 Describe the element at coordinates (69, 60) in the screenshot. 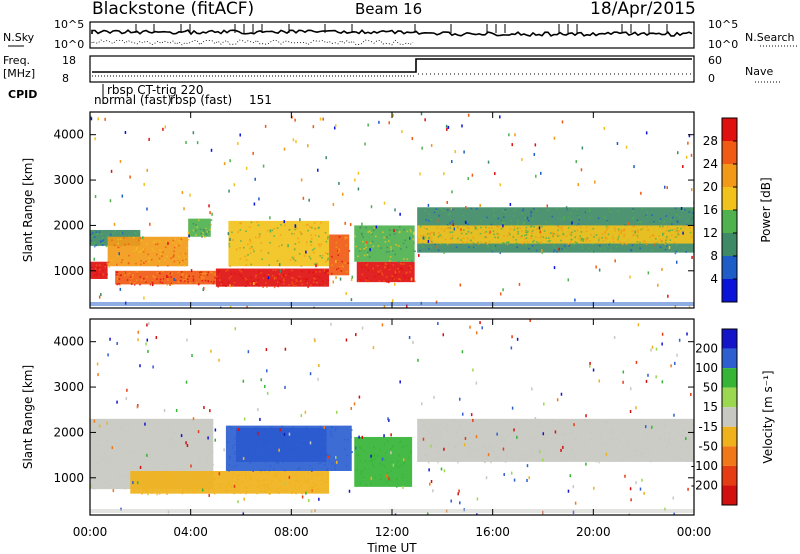

I see `freq-tick-top: 18` at that location.